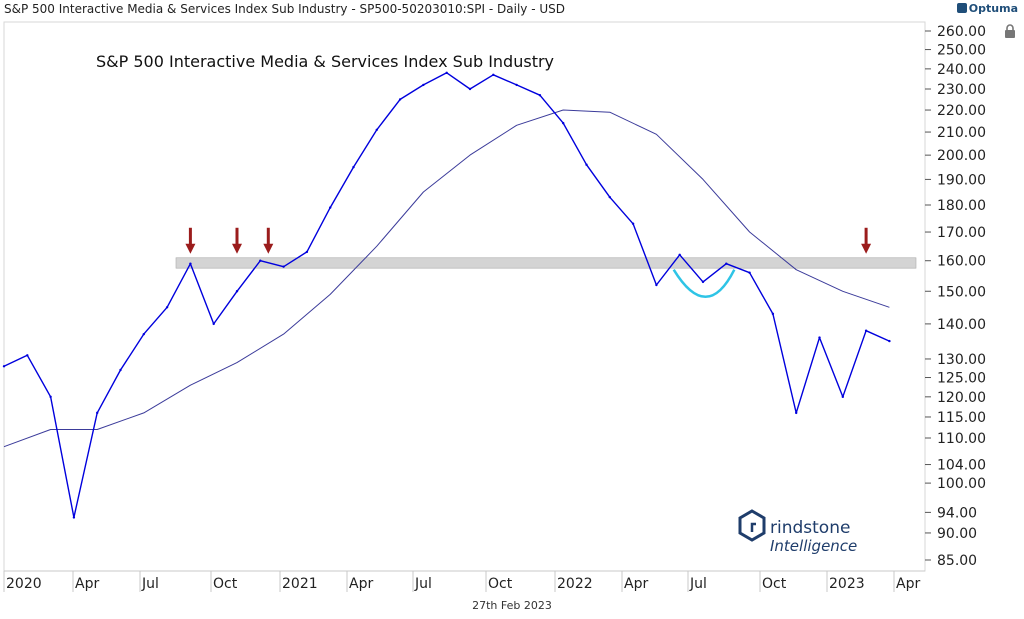 The width and height of the screenshot is (1024, 619). I want to click on y-tick-label: 115.00, so click(961, 418).